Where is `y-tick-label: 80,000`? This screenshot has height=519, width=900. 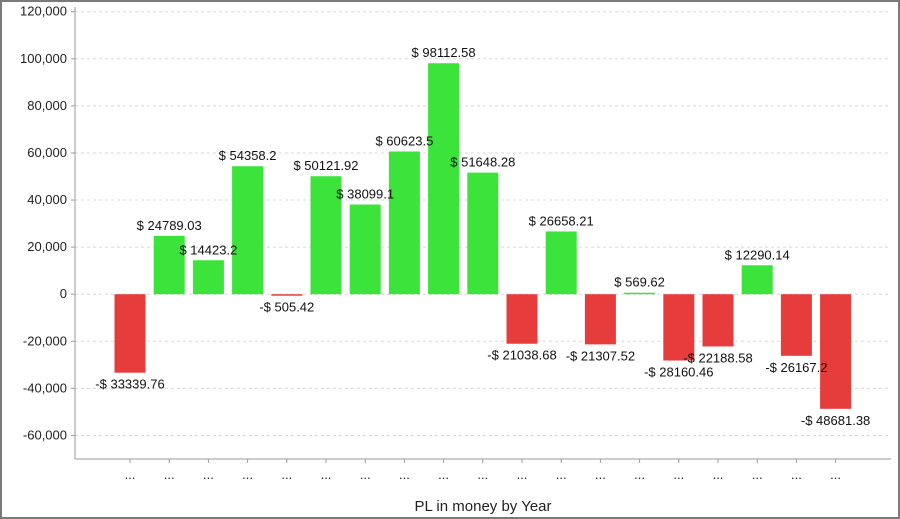 y-tick-label: 80,000 is located at coordinates (47, 105).